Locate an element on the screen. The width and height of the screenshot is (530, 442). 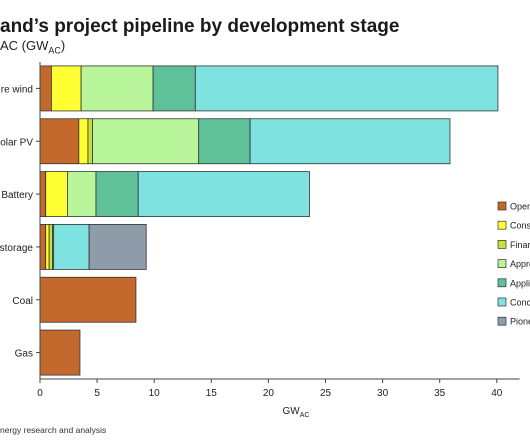
y-tick-label: Battery is located at coordinates (17, 195).